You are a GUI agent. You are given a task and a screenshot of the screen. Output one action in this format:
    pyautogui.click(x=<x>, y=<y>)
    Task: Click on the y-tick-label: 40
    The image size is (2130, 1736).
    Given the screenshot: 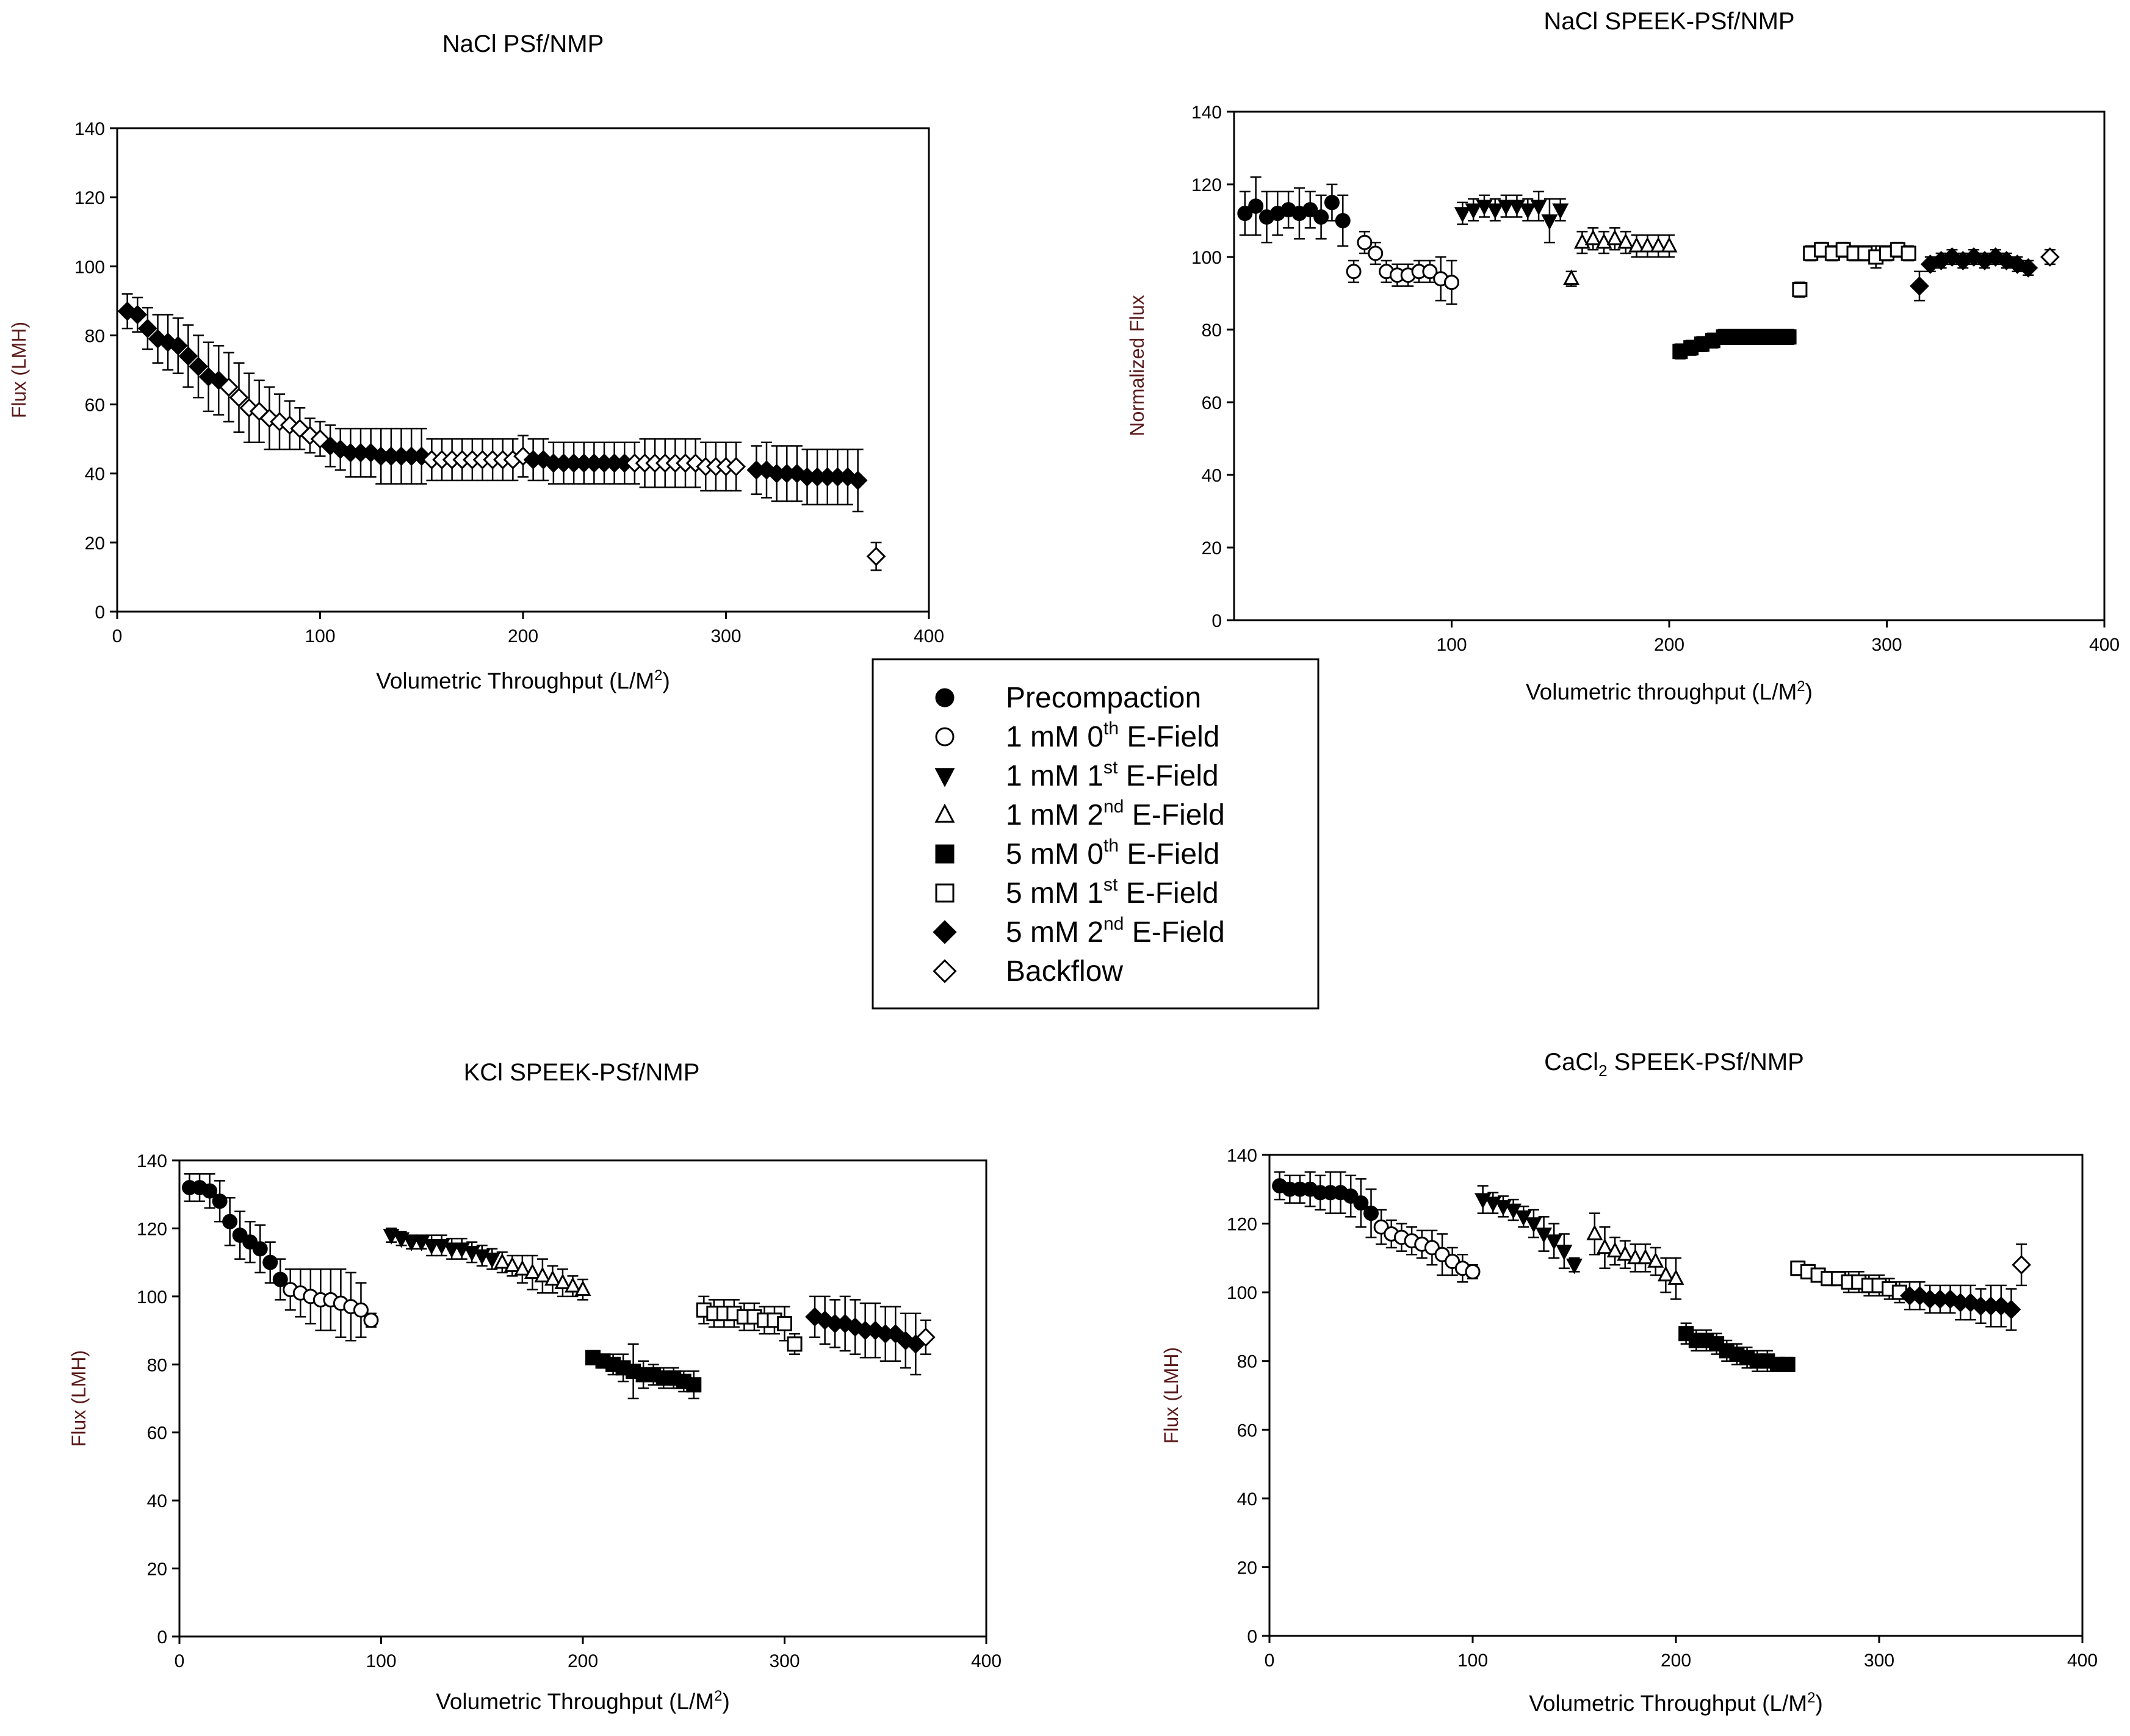 What is the action you would take?
    pyautogui.click(x=157, y=1501)
    